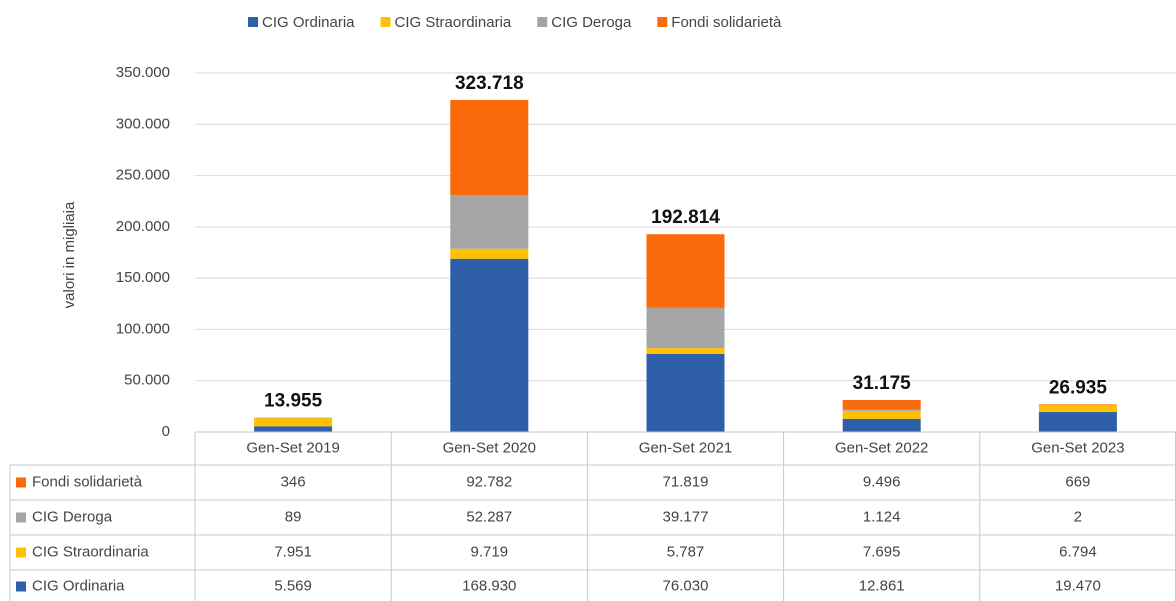 The height and width of the screenshot is (601, 1176). I want to click on legend-label: CIG Deroga, so click(591, 22).